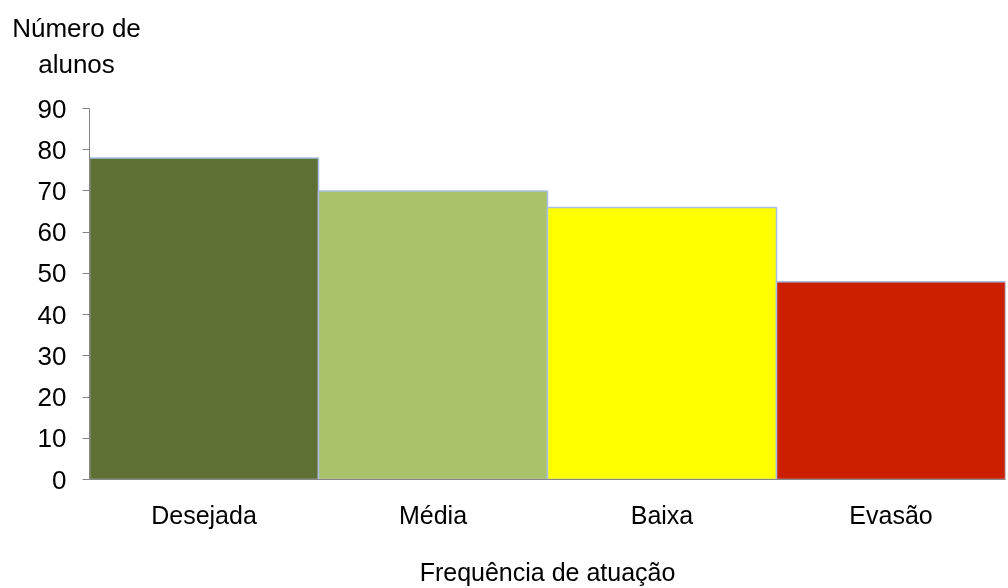  I want to click on y-tick-label: 90, so click(52, 108).